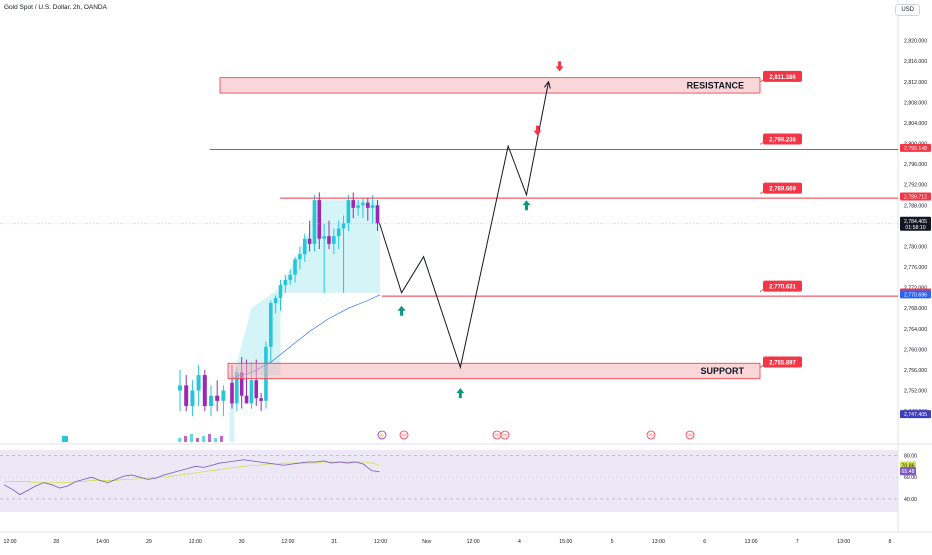 Image resolution: width=932 pixels, height=555 pixels. Describe the element at coordinates (192, 472) in the screenshot. I see `rsi-ma-line` at that location.